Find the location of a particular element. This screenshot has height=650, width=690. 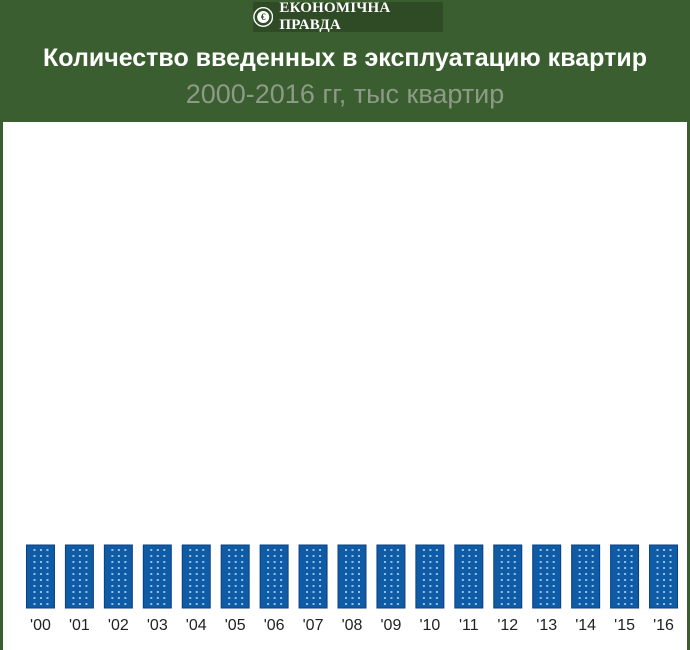

x-tick-label: '01 is located at coordinates (79, 625).